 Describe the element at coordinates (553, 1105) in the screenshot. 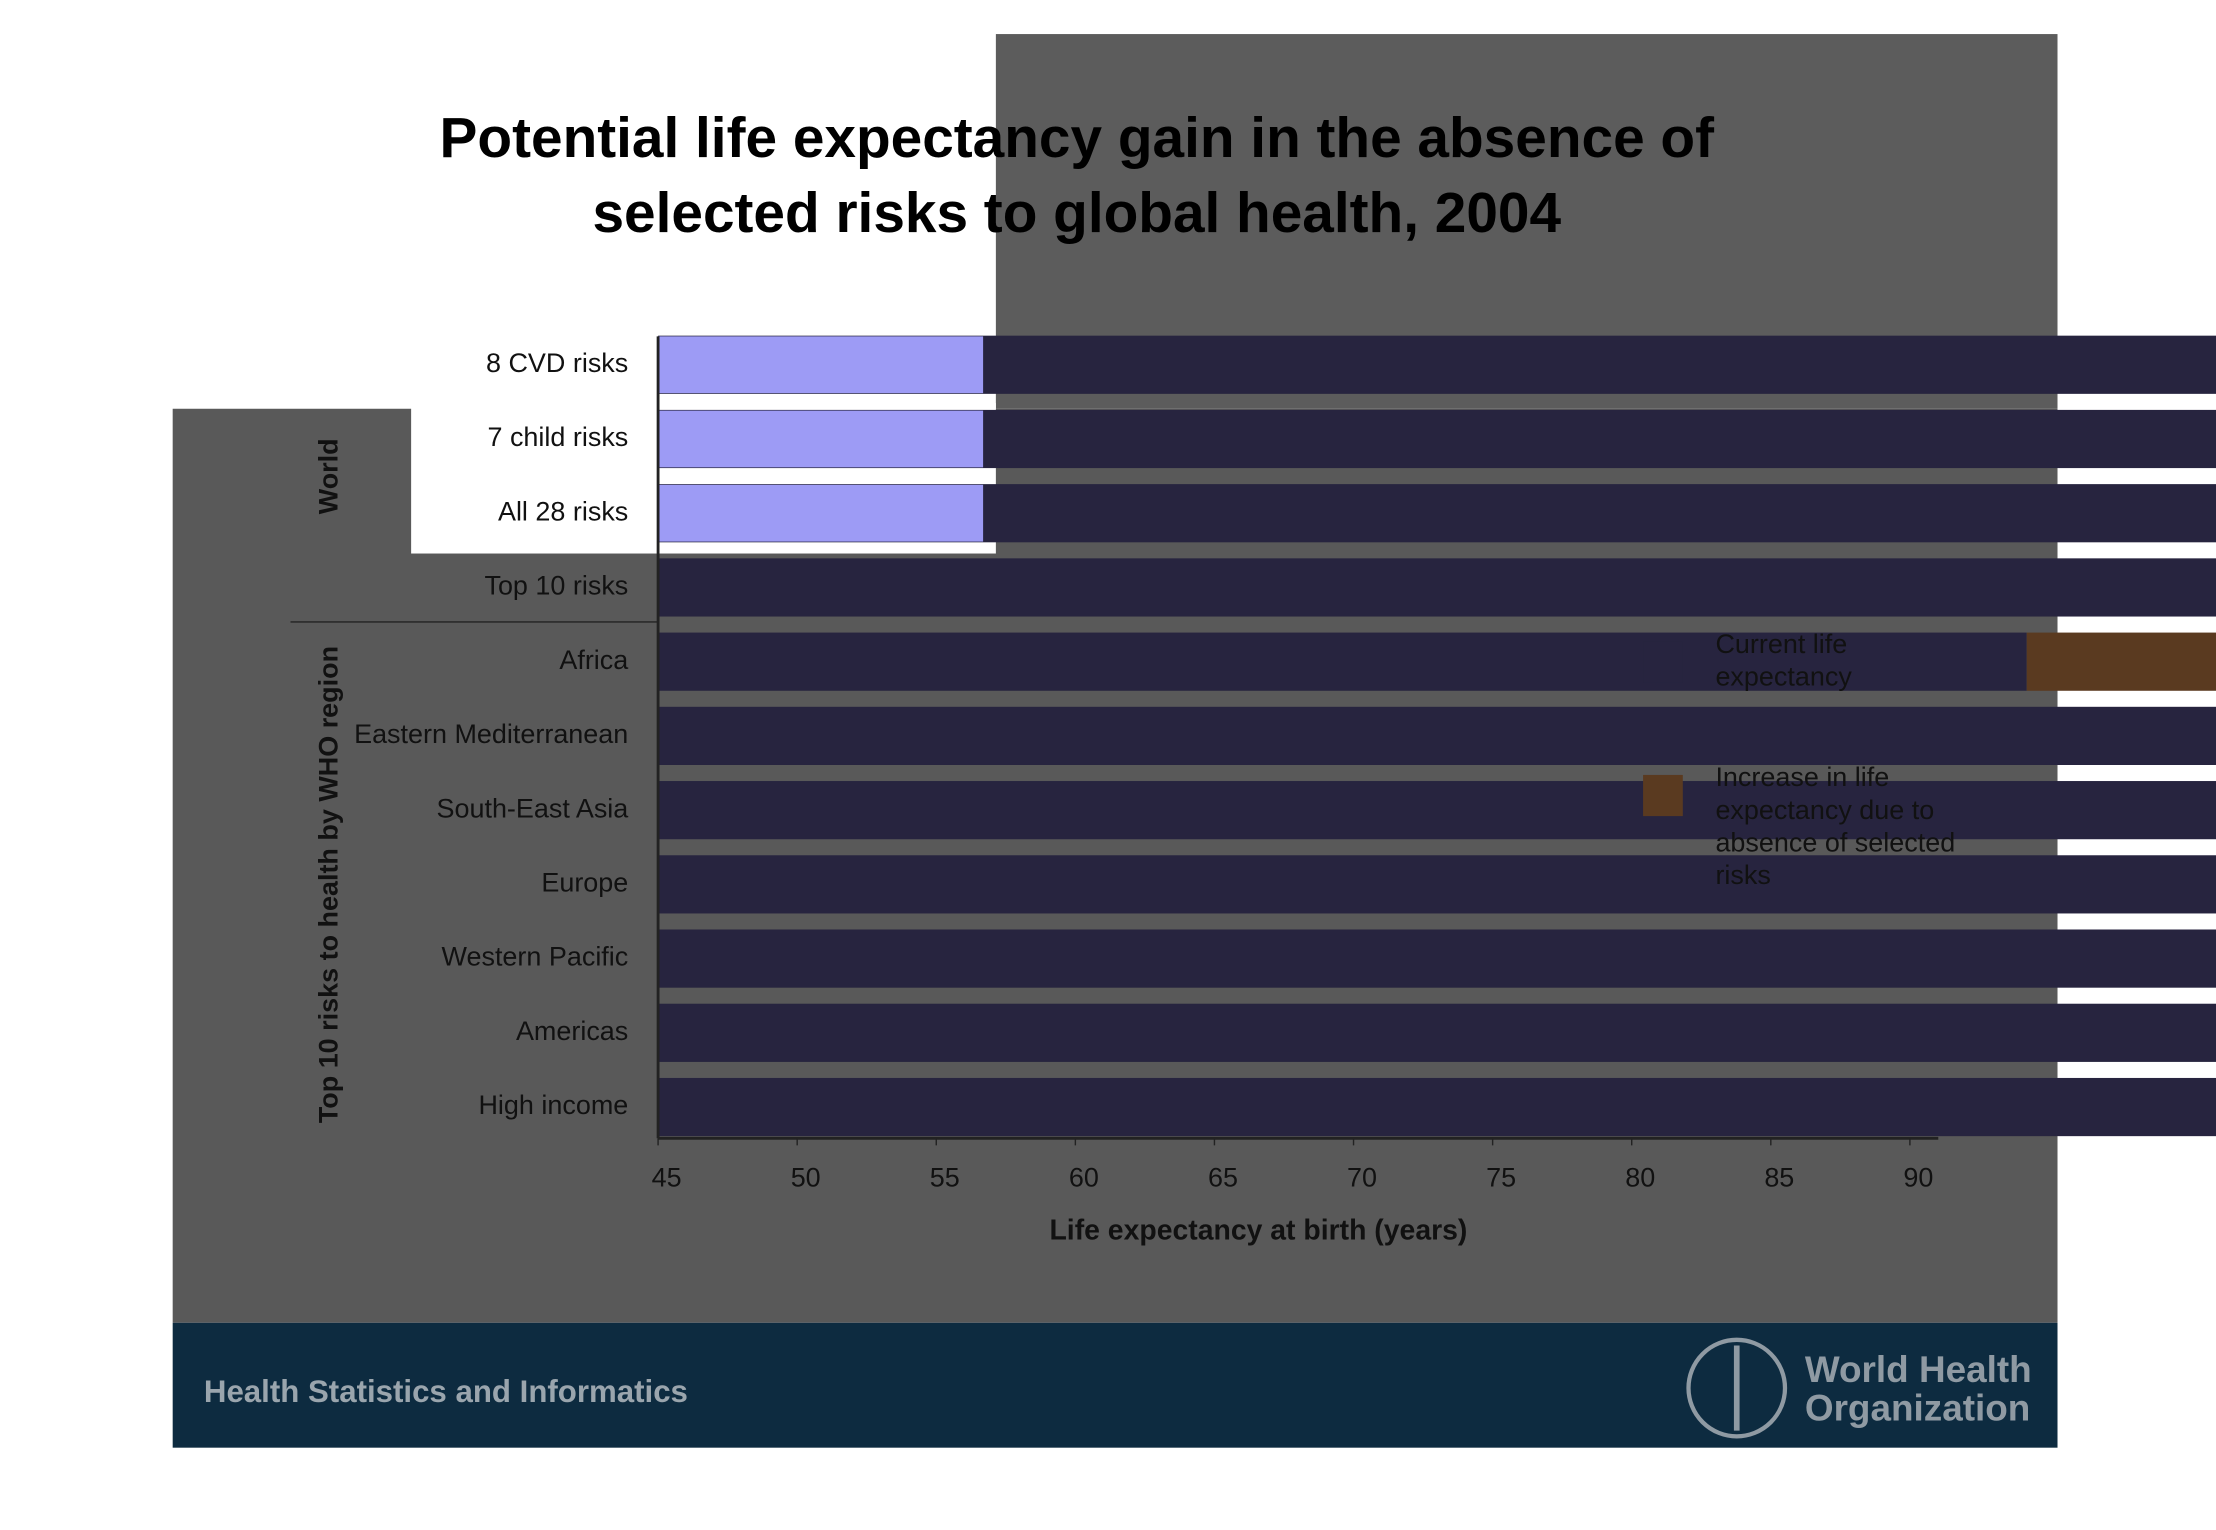

I see `y-tick-label: High income` at that location.